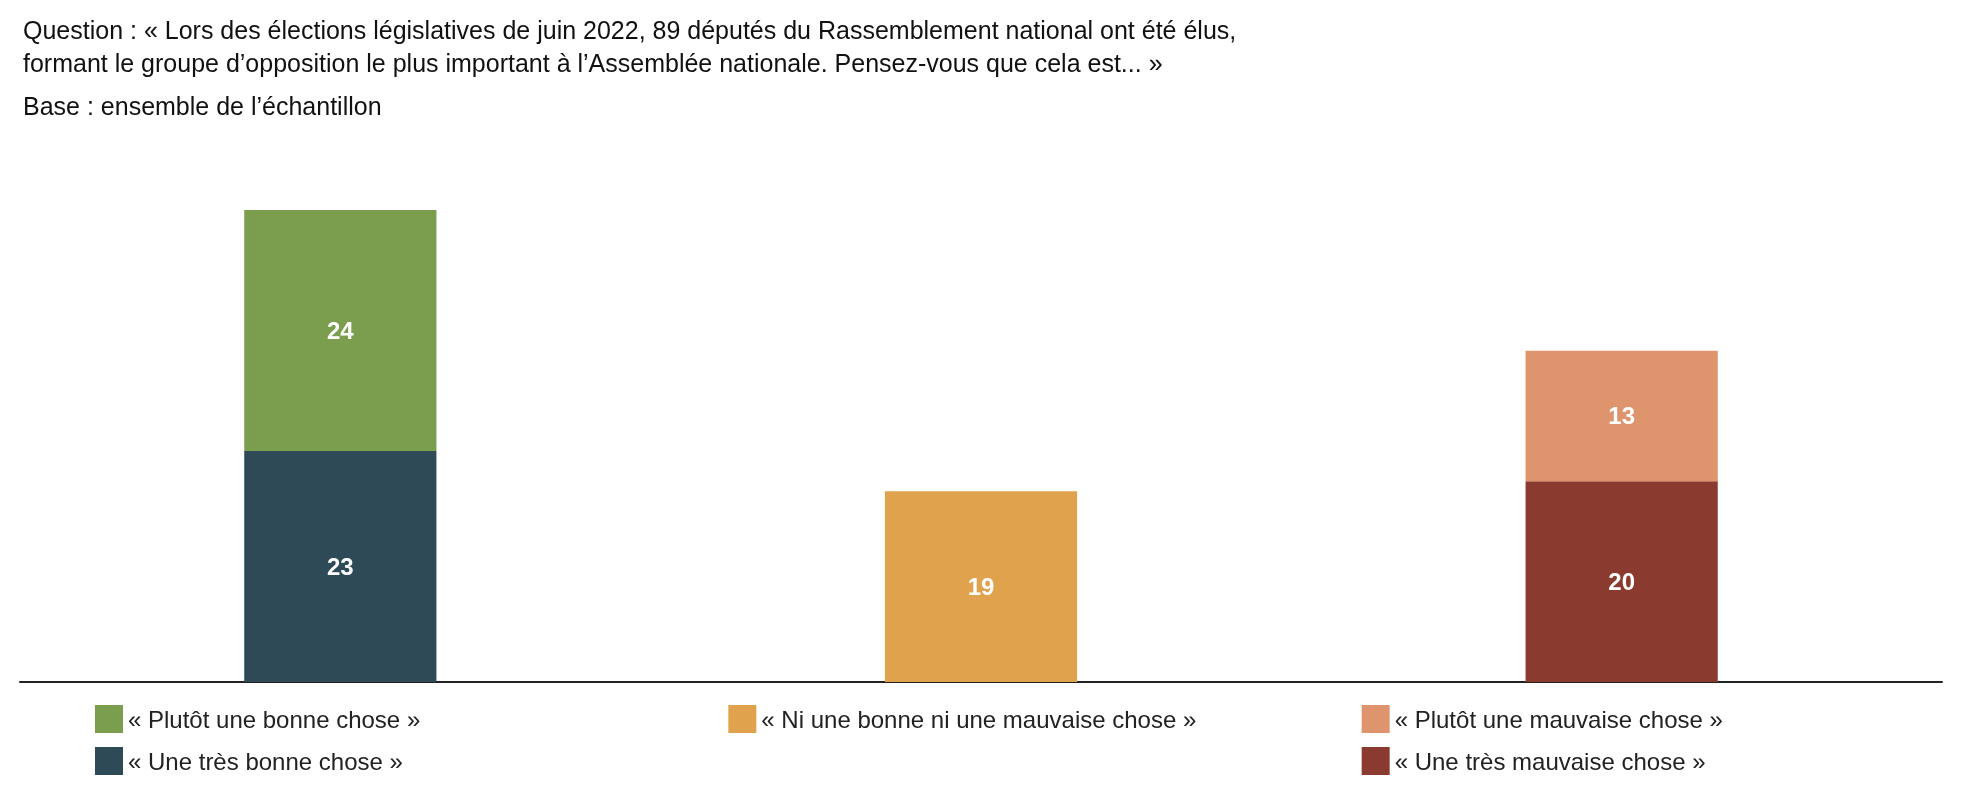 This screenshot has width=1962, height=804. What do you see at coordinates (981, 587) in the screenshot?
I see `data-label: 19` at bounding box center [981, 587].